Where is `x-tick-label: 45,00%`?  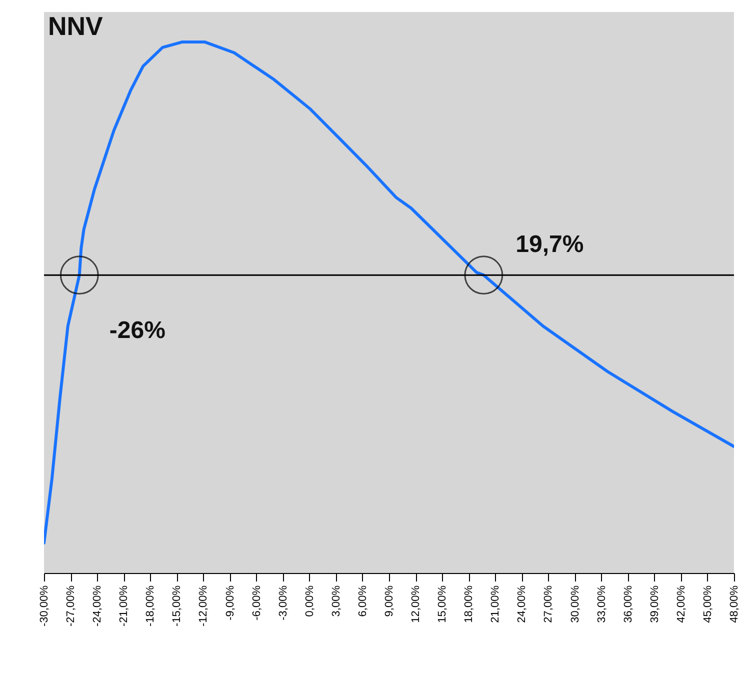
x-tick-label: 45,00% is located at coordinates (708, 604).